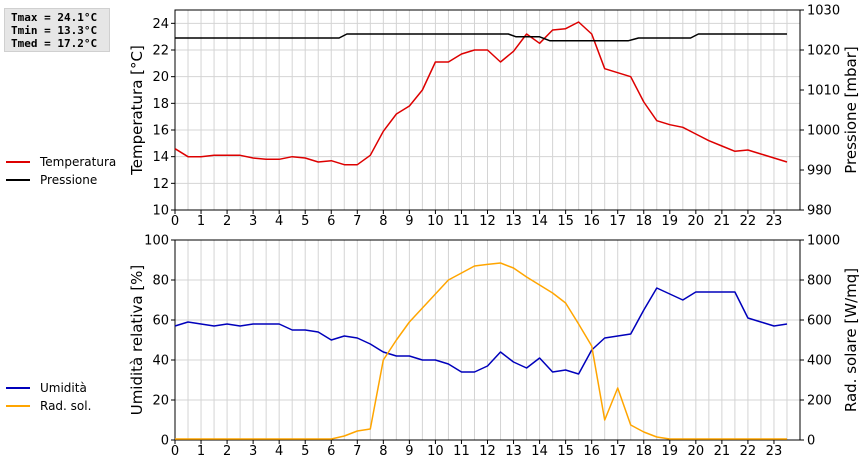  What do you see at coordinates (137, 110) in the screenshot?
I see `y-left-axis-title: Temperatura [°C]` at bounding box center [137, 110].